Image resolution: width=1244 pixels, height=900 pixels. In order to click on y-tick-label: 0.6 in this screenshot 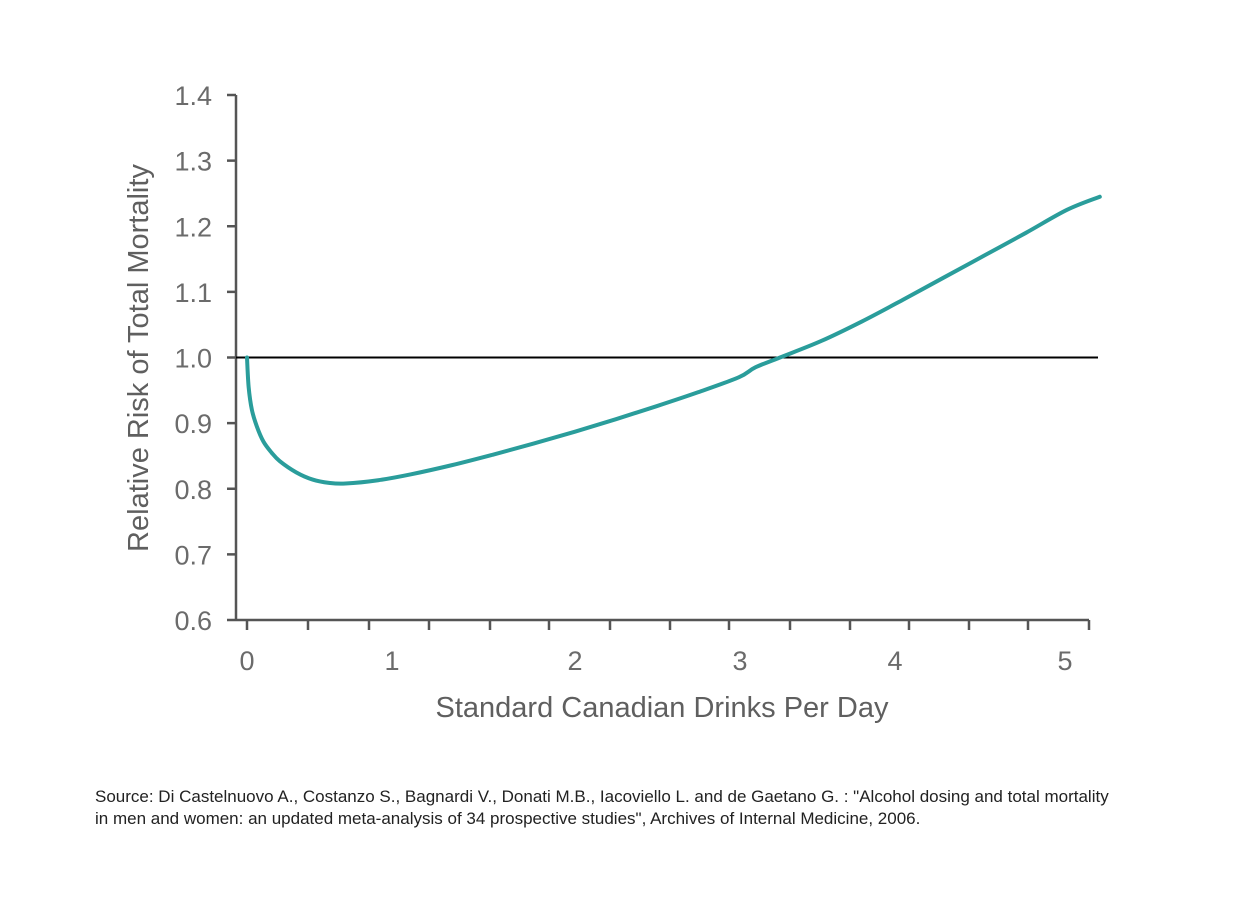, I will do `click(193, 621)`.